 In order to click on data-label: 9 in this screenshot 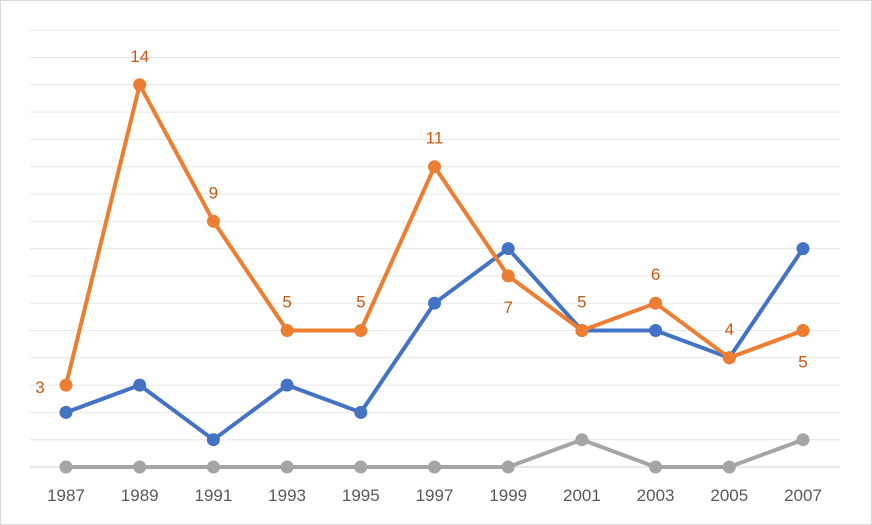, I will do `click(213, 192)`.